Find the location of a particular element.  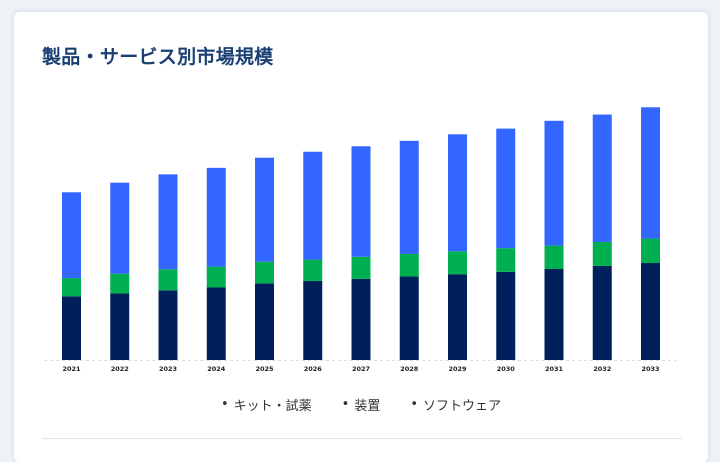

chart-legend: • キット・試薬 • 装置 • ソフトウェア is located at coordinates (361, 404).